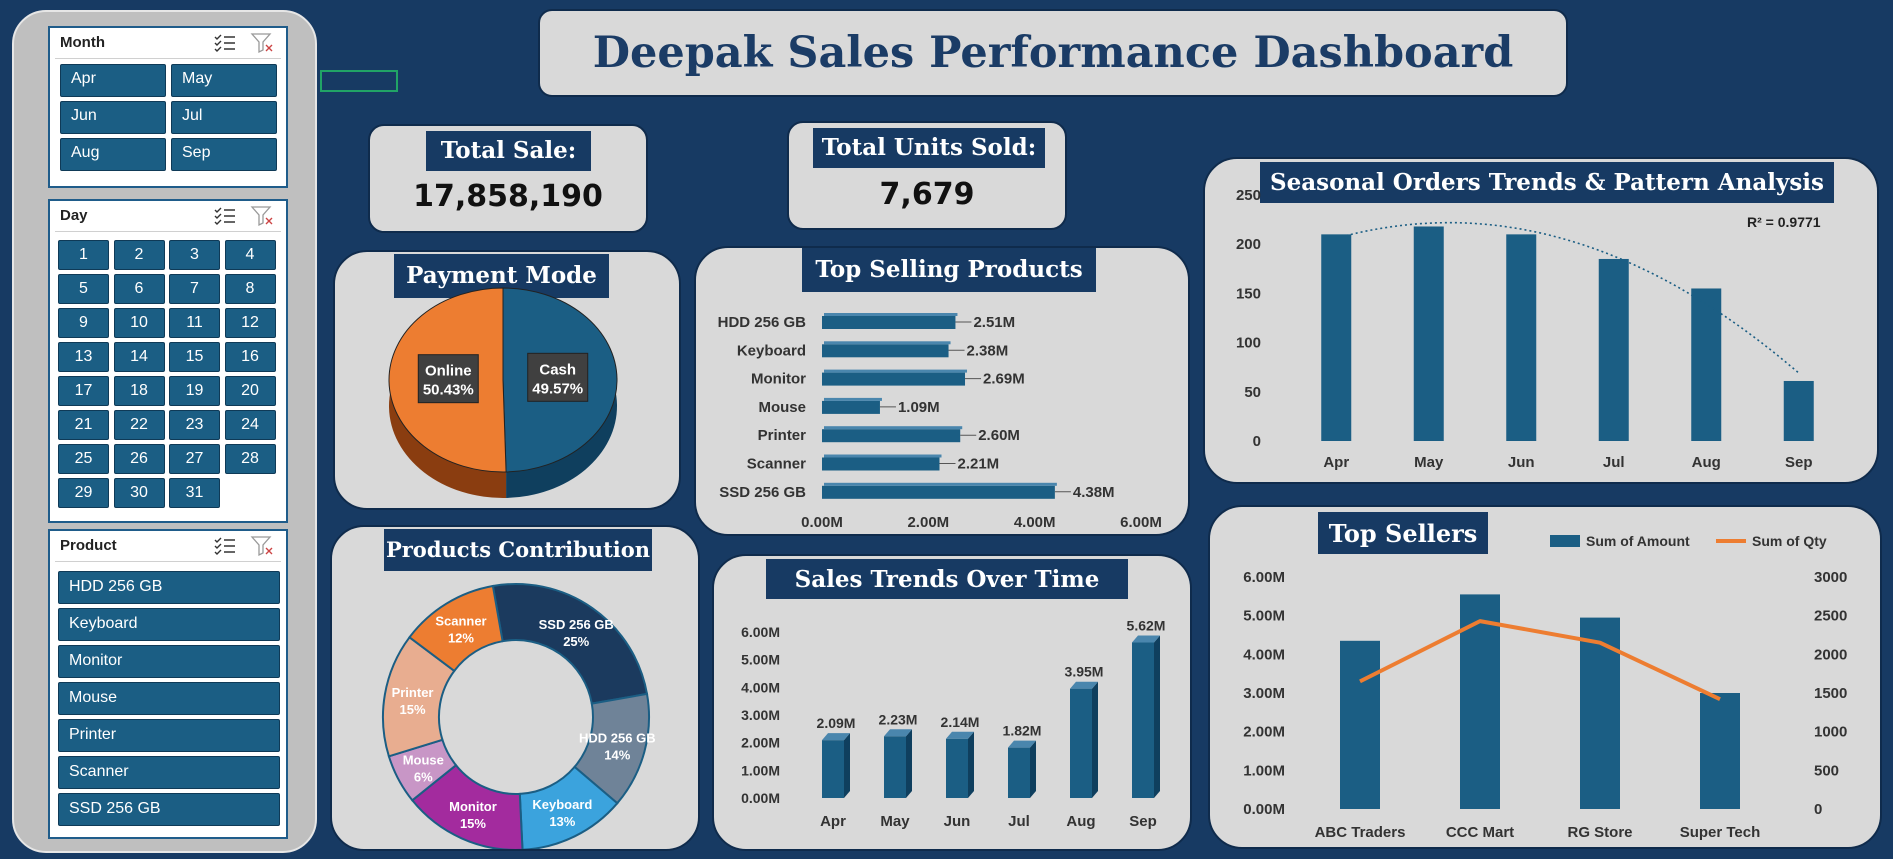 The image size is (1893, 859). I want to click on series-line-qty, so click(1540, 660).